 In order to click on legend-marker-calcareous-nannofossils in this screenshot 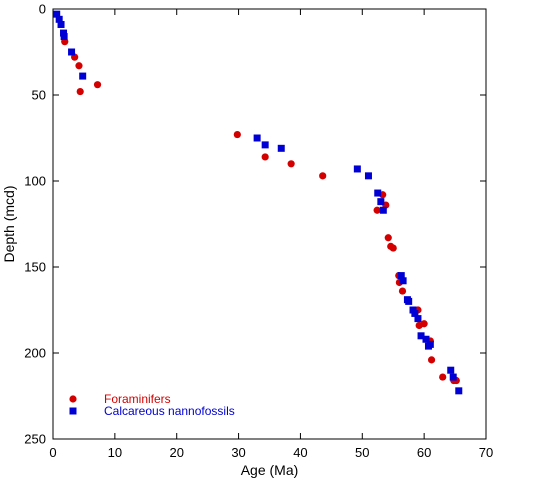, I will do `click(73, 411)`.